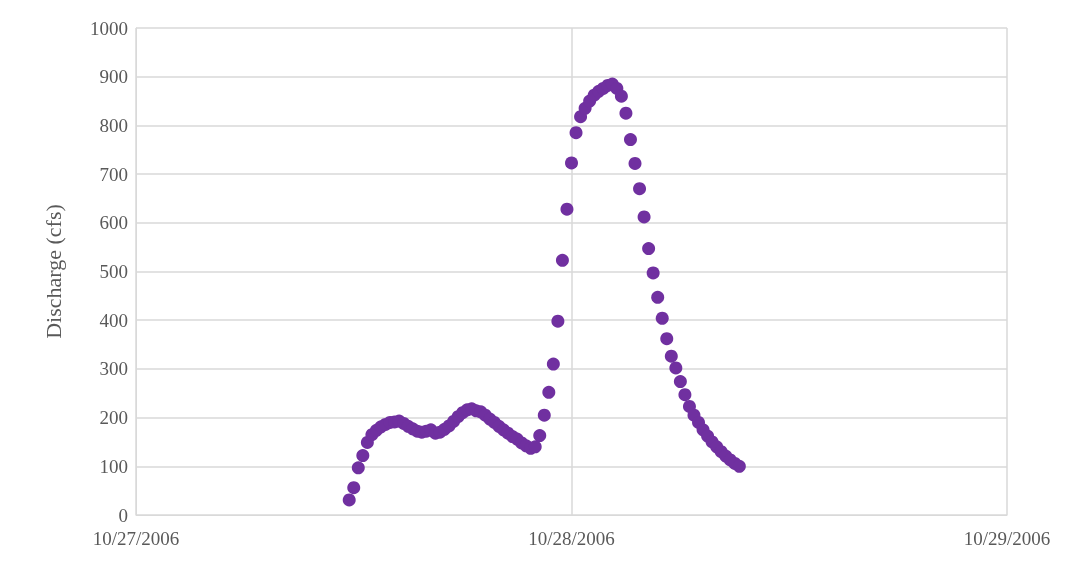  Describe the element at coordinates (113, 369) in the screenshot. I see `y-tick-label: 300` at that location.